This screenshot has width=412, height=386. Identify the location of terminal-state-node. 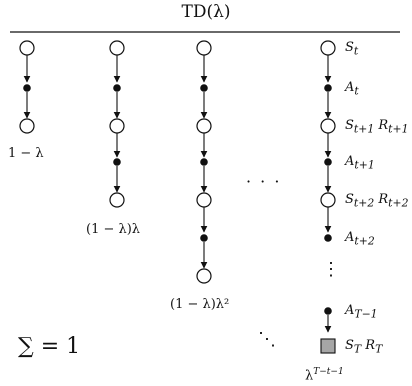
(328, 346).